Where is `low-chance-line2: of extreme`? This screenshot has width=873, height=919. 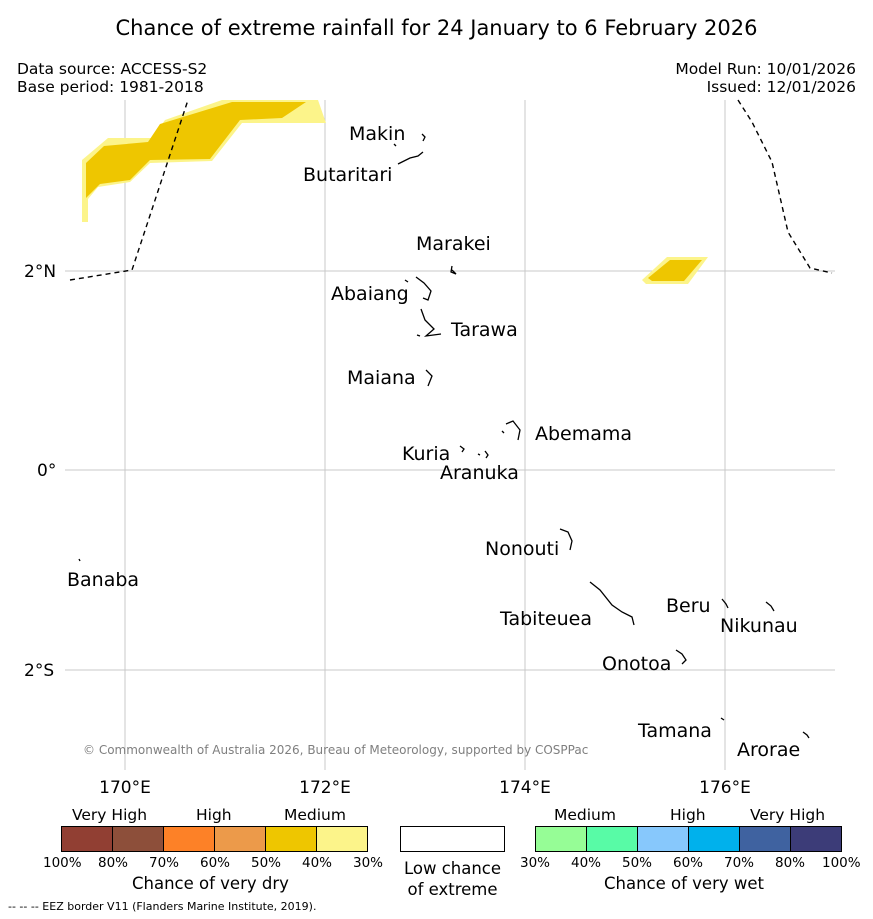 low-chance-line2: of extreme is located at coordinates (452, 889).